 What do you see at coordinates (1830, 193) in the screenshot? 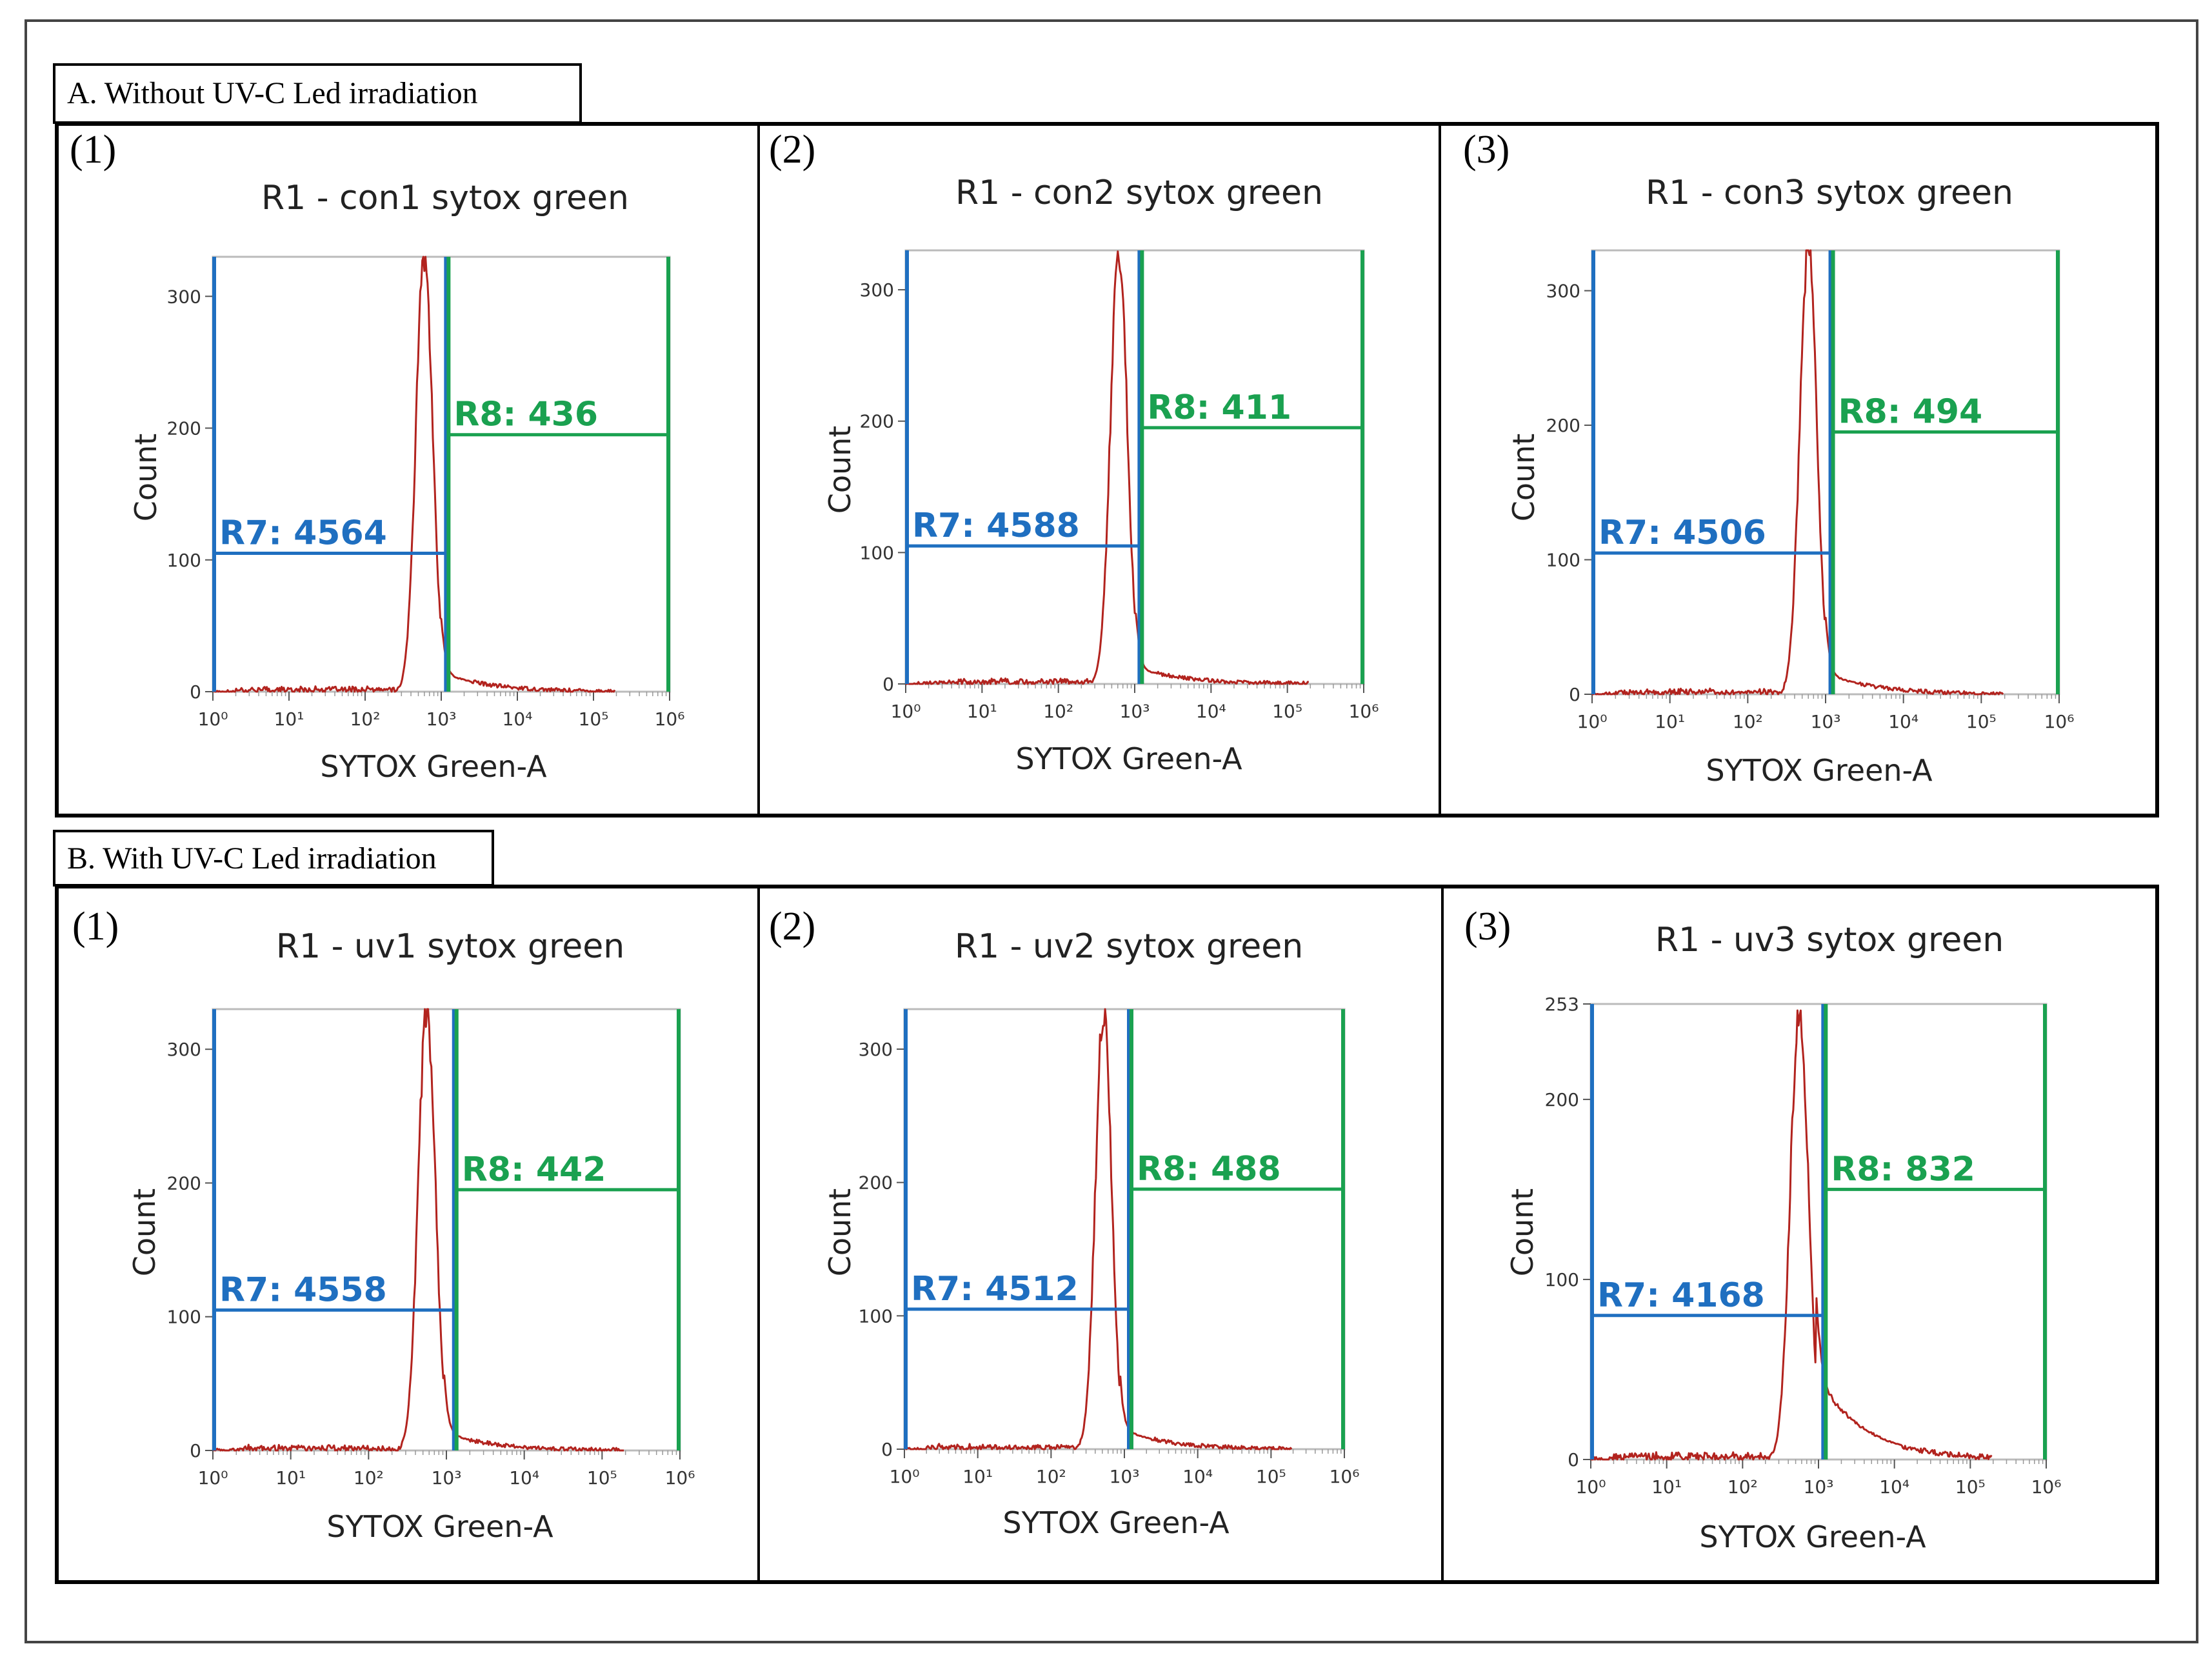
I see `chart-title: R1 - con3 sytox green` at bounding box center [1830, 193].